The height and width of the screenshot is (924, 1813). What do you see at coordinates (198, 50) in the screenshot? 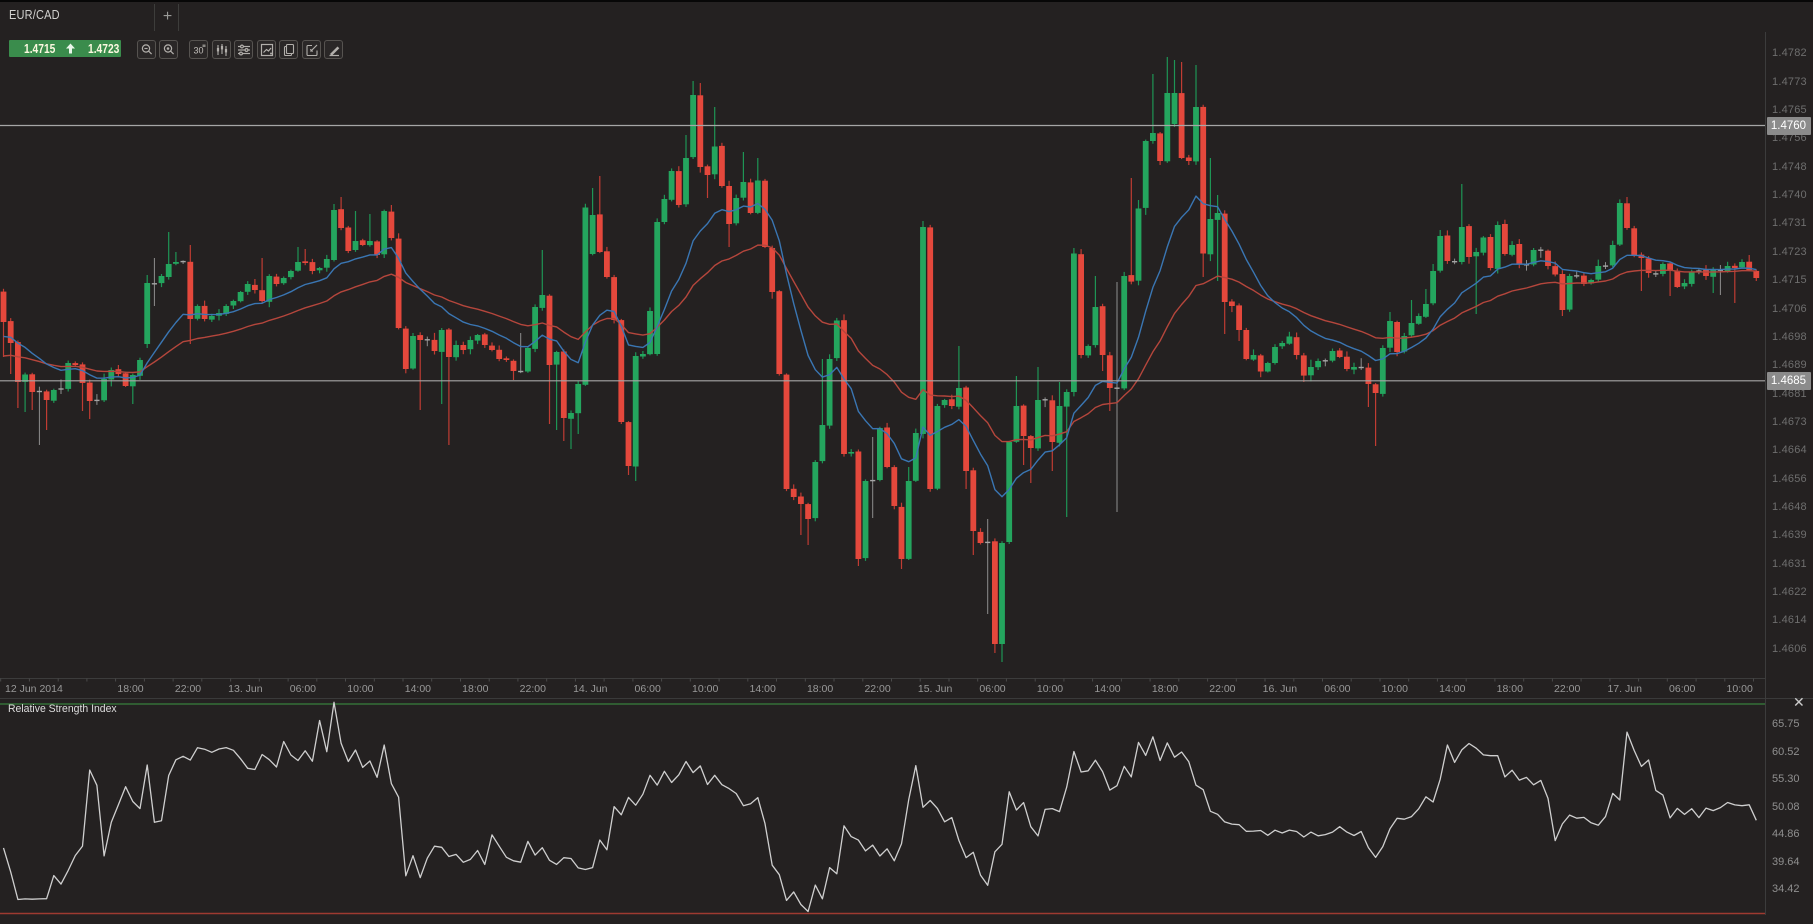
I see `svg-text: 30` at bounding box center [198, 50].